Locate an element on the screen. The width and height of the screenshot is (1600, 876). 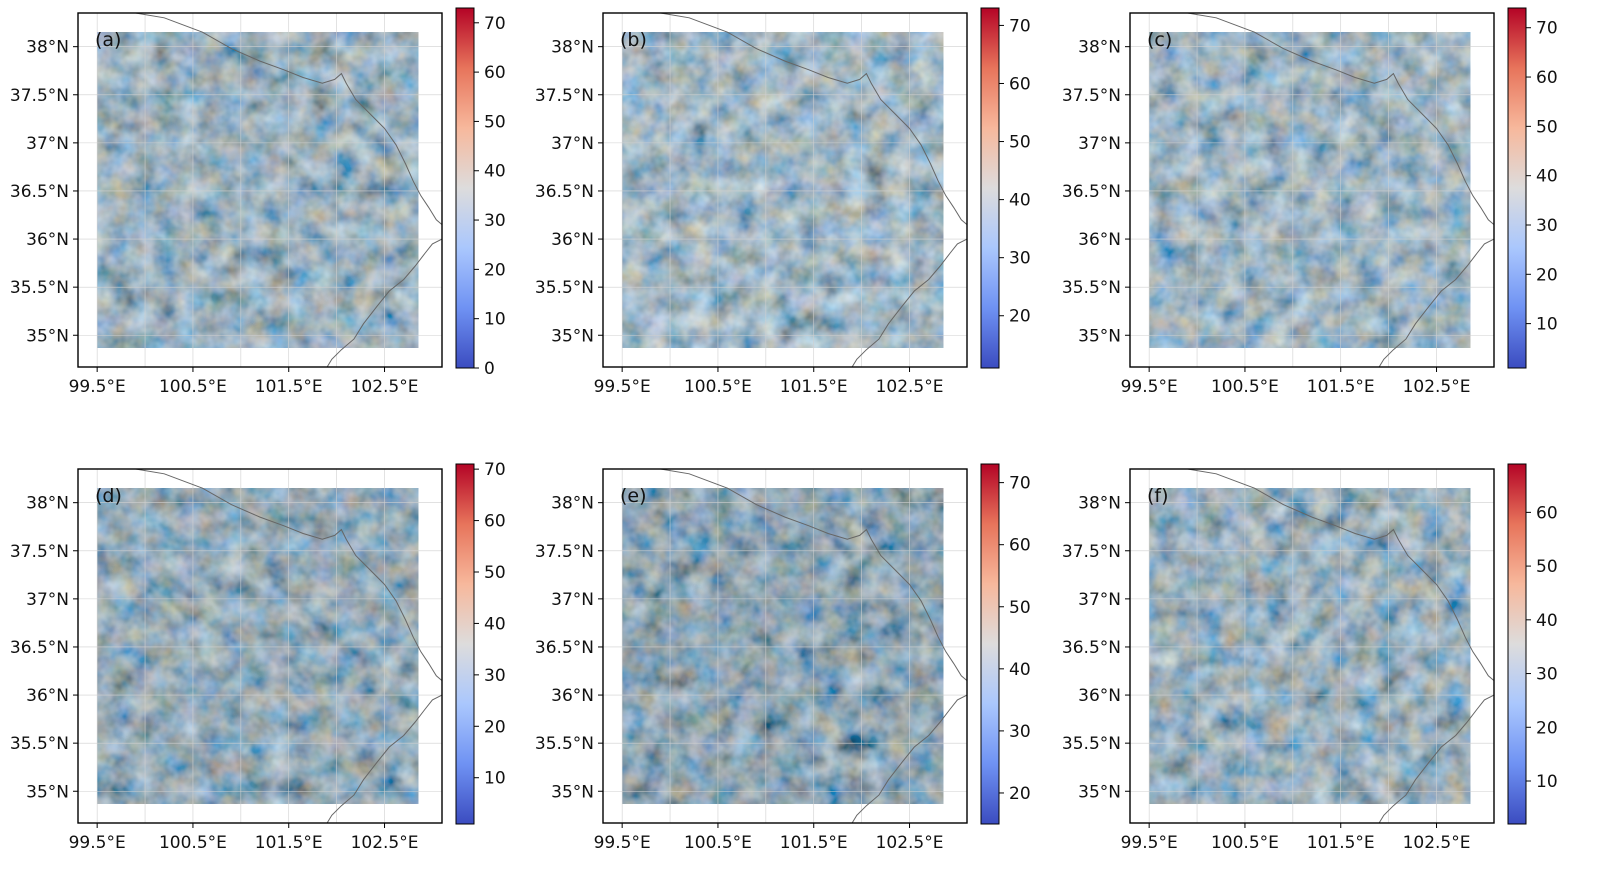
colorbar-c: 10 20 30 40 50 60 70 is located at coordinates (1532, 188).